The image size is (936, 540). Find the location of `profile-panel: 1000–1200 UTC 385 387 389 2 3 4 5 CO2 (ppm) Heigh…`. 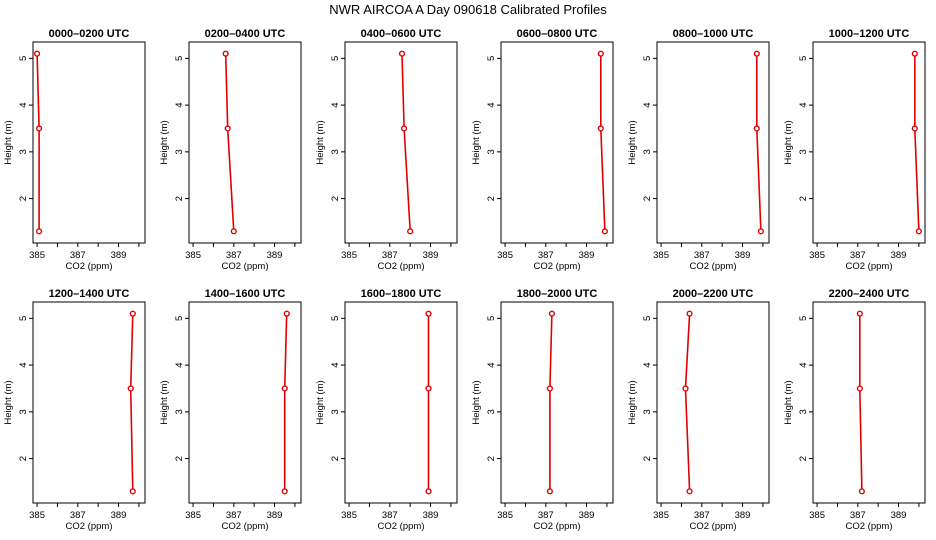

profile-panel: 1000–1200 UTC 385 387 389 2 3 4 5 CO2 (ppm) Heigh… is located at coordinates (854, 150).